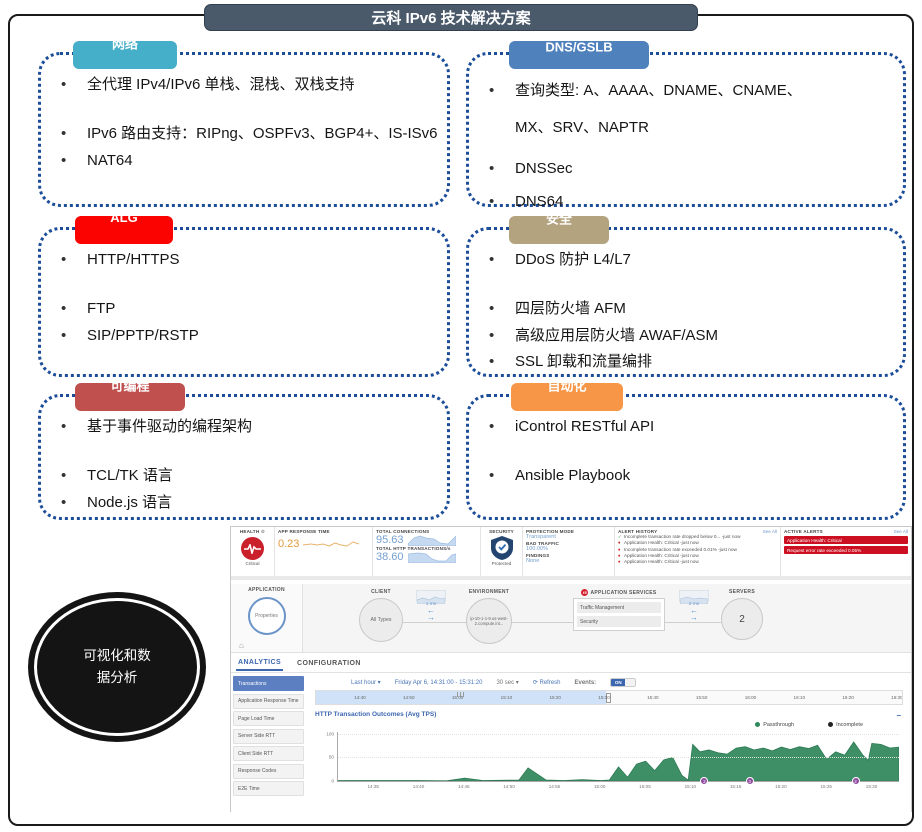 This screenshot has height=832, width=922. What do you see at coordinates (846, 550) in the screenshot?
I see `active-alert-badge: Request error rate exceeded 0.05%` at bounding box center [846, 550].